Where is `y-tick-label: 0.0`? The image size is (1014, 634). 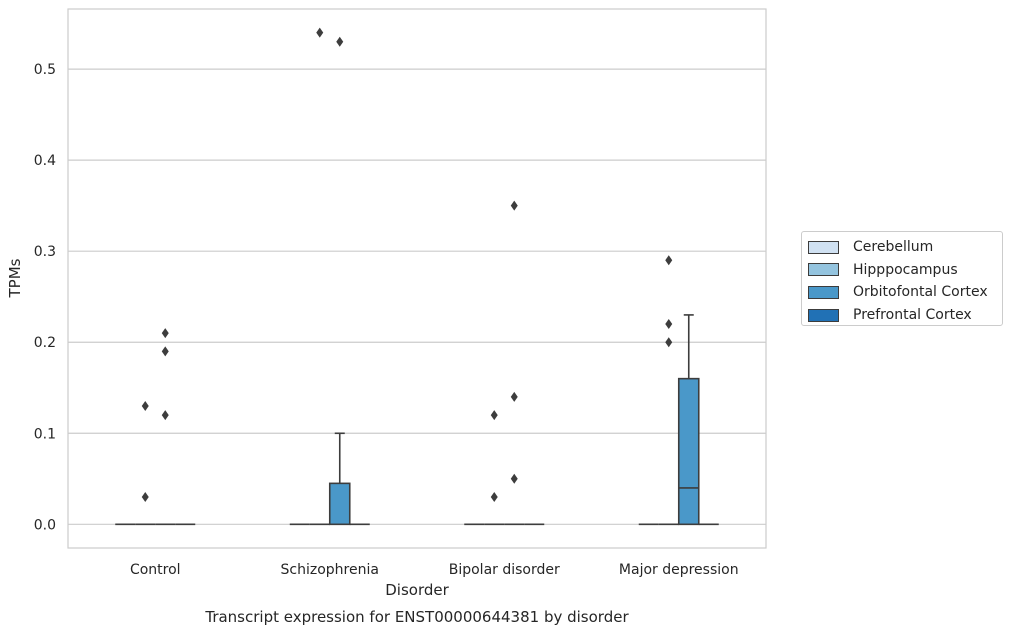
y-tick-label: 0.0 is located at coordinates (45, 525).